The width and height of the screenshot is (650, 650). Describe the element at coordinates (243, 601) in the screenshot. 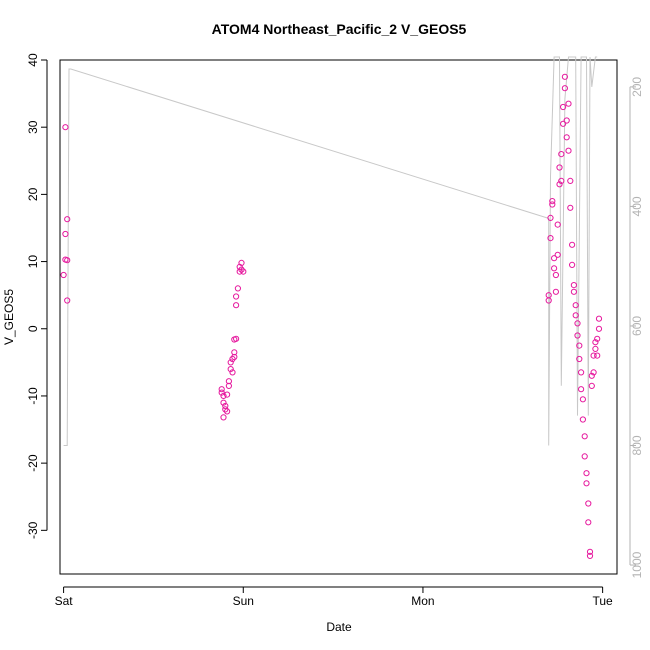

I see `bottom-tick-label: Sun` at that location.